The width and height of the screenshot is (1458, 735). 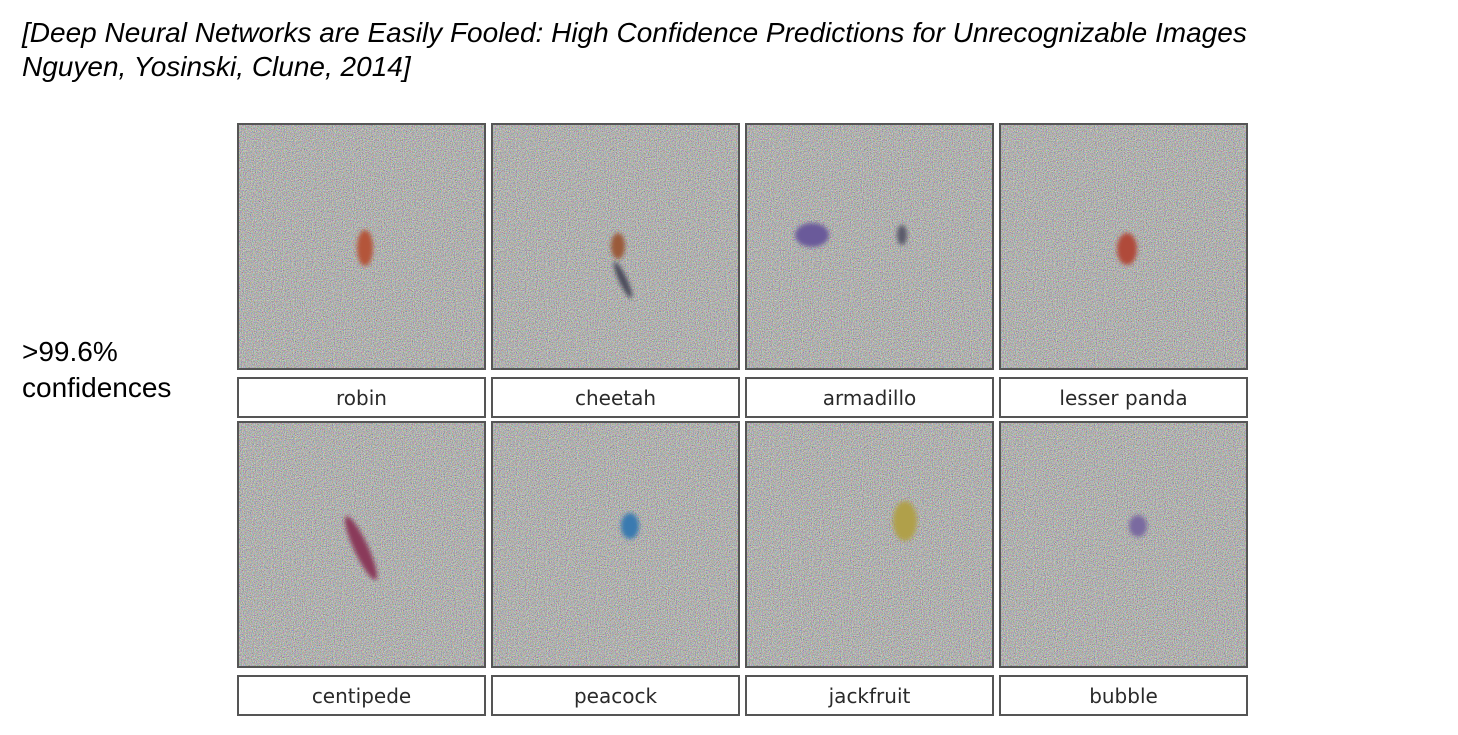 I want to click on confidence-value: >99.6%, so click(x=70, y=351).